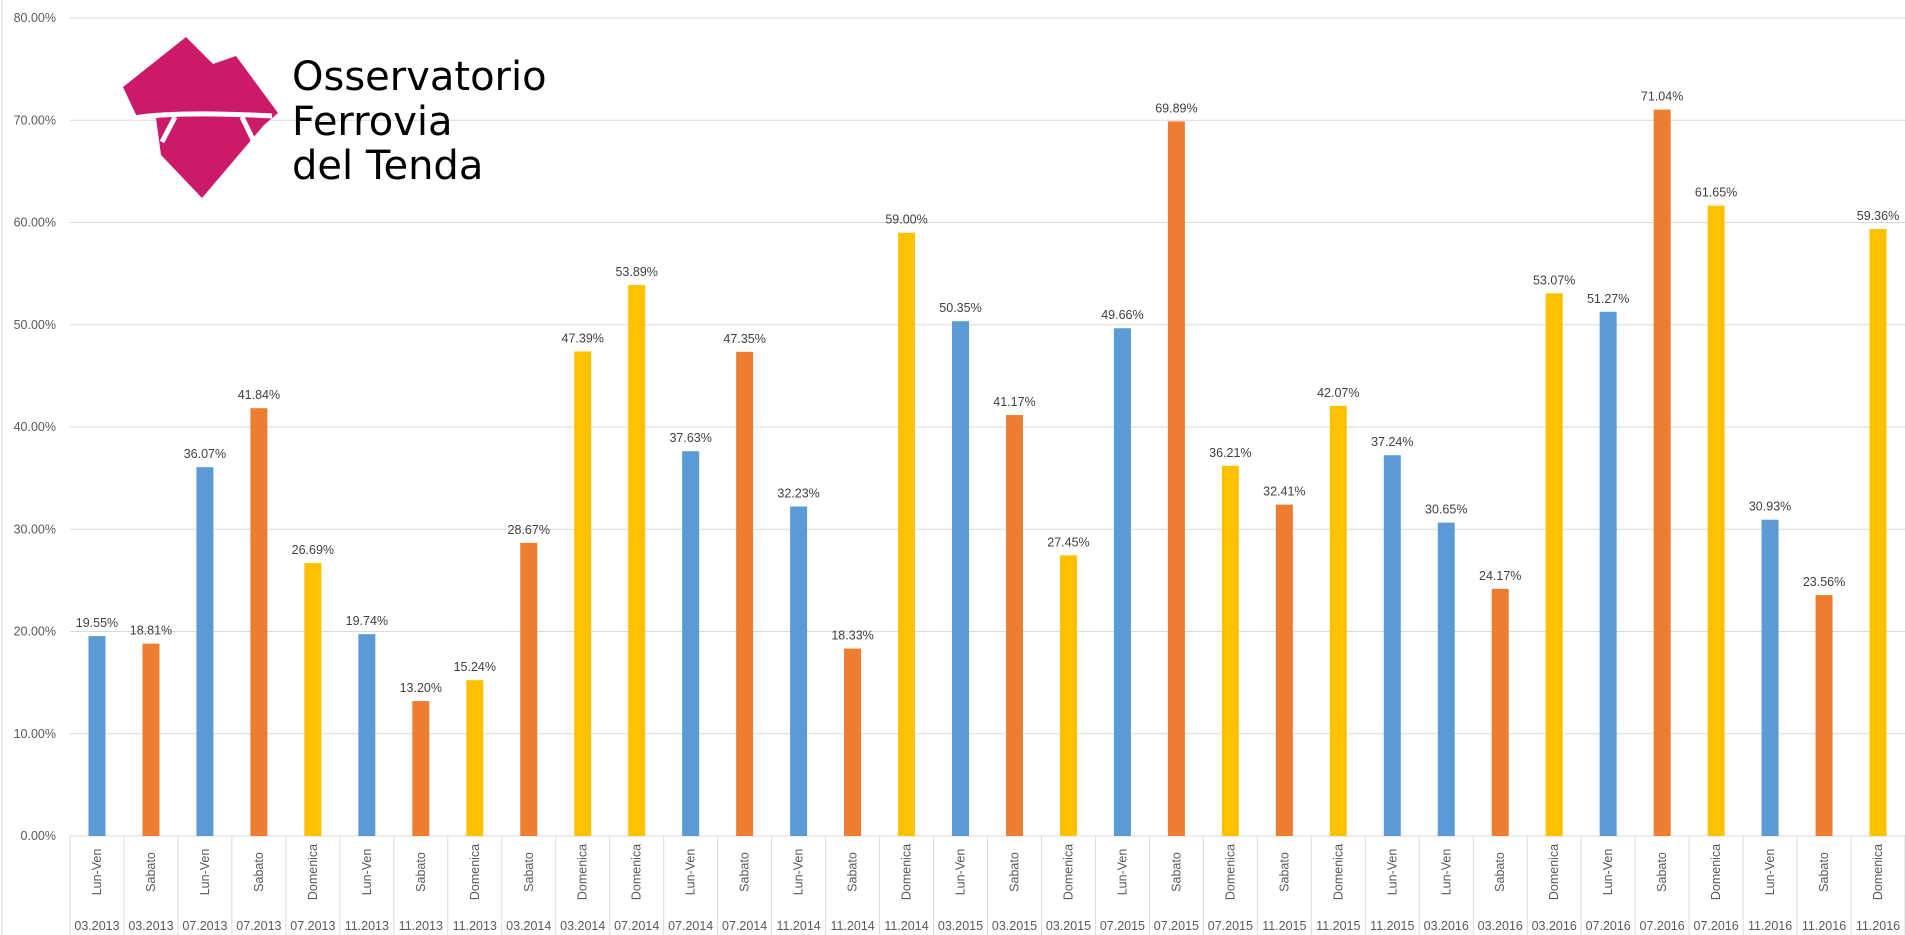 The height and width of the screenshot is (935, 1905). Describe the element at coordinates (1824, 582) in the screenshot. I see `data-label: 23.56%` at that location.